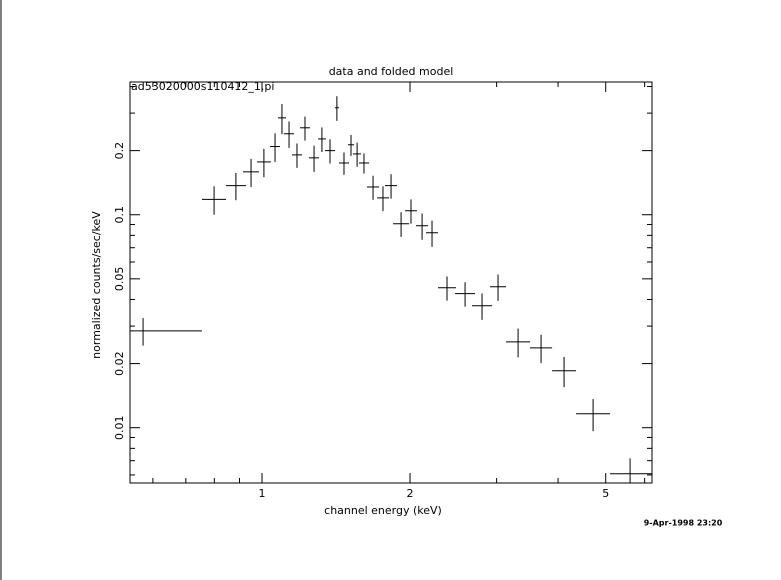 The width and height of the screenshot is (781, 580). Describe the element at coordinates (119, 363) in the screenshot. I see `y-tick-label: 0.02` at that location.